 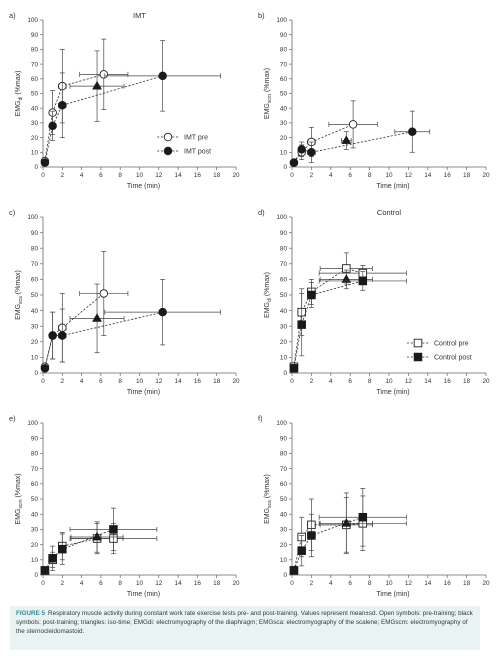 What do you see at coordinates (179, 583) in the screenshot?
I see `x-tick-label: 14` at bounding box center [179, 583].